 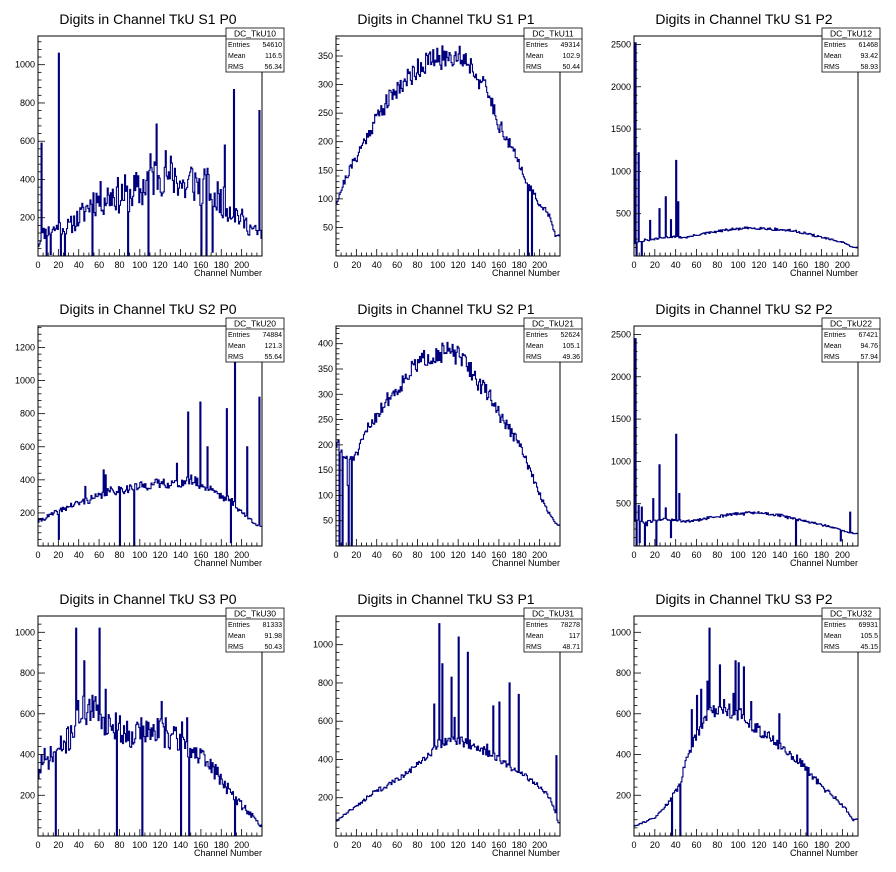 What do you see at coordinates (743, 19) in the screenshot?
I see `chart-title: Digits in Channel TkU S1 P2` at bounding box center [743, 19].